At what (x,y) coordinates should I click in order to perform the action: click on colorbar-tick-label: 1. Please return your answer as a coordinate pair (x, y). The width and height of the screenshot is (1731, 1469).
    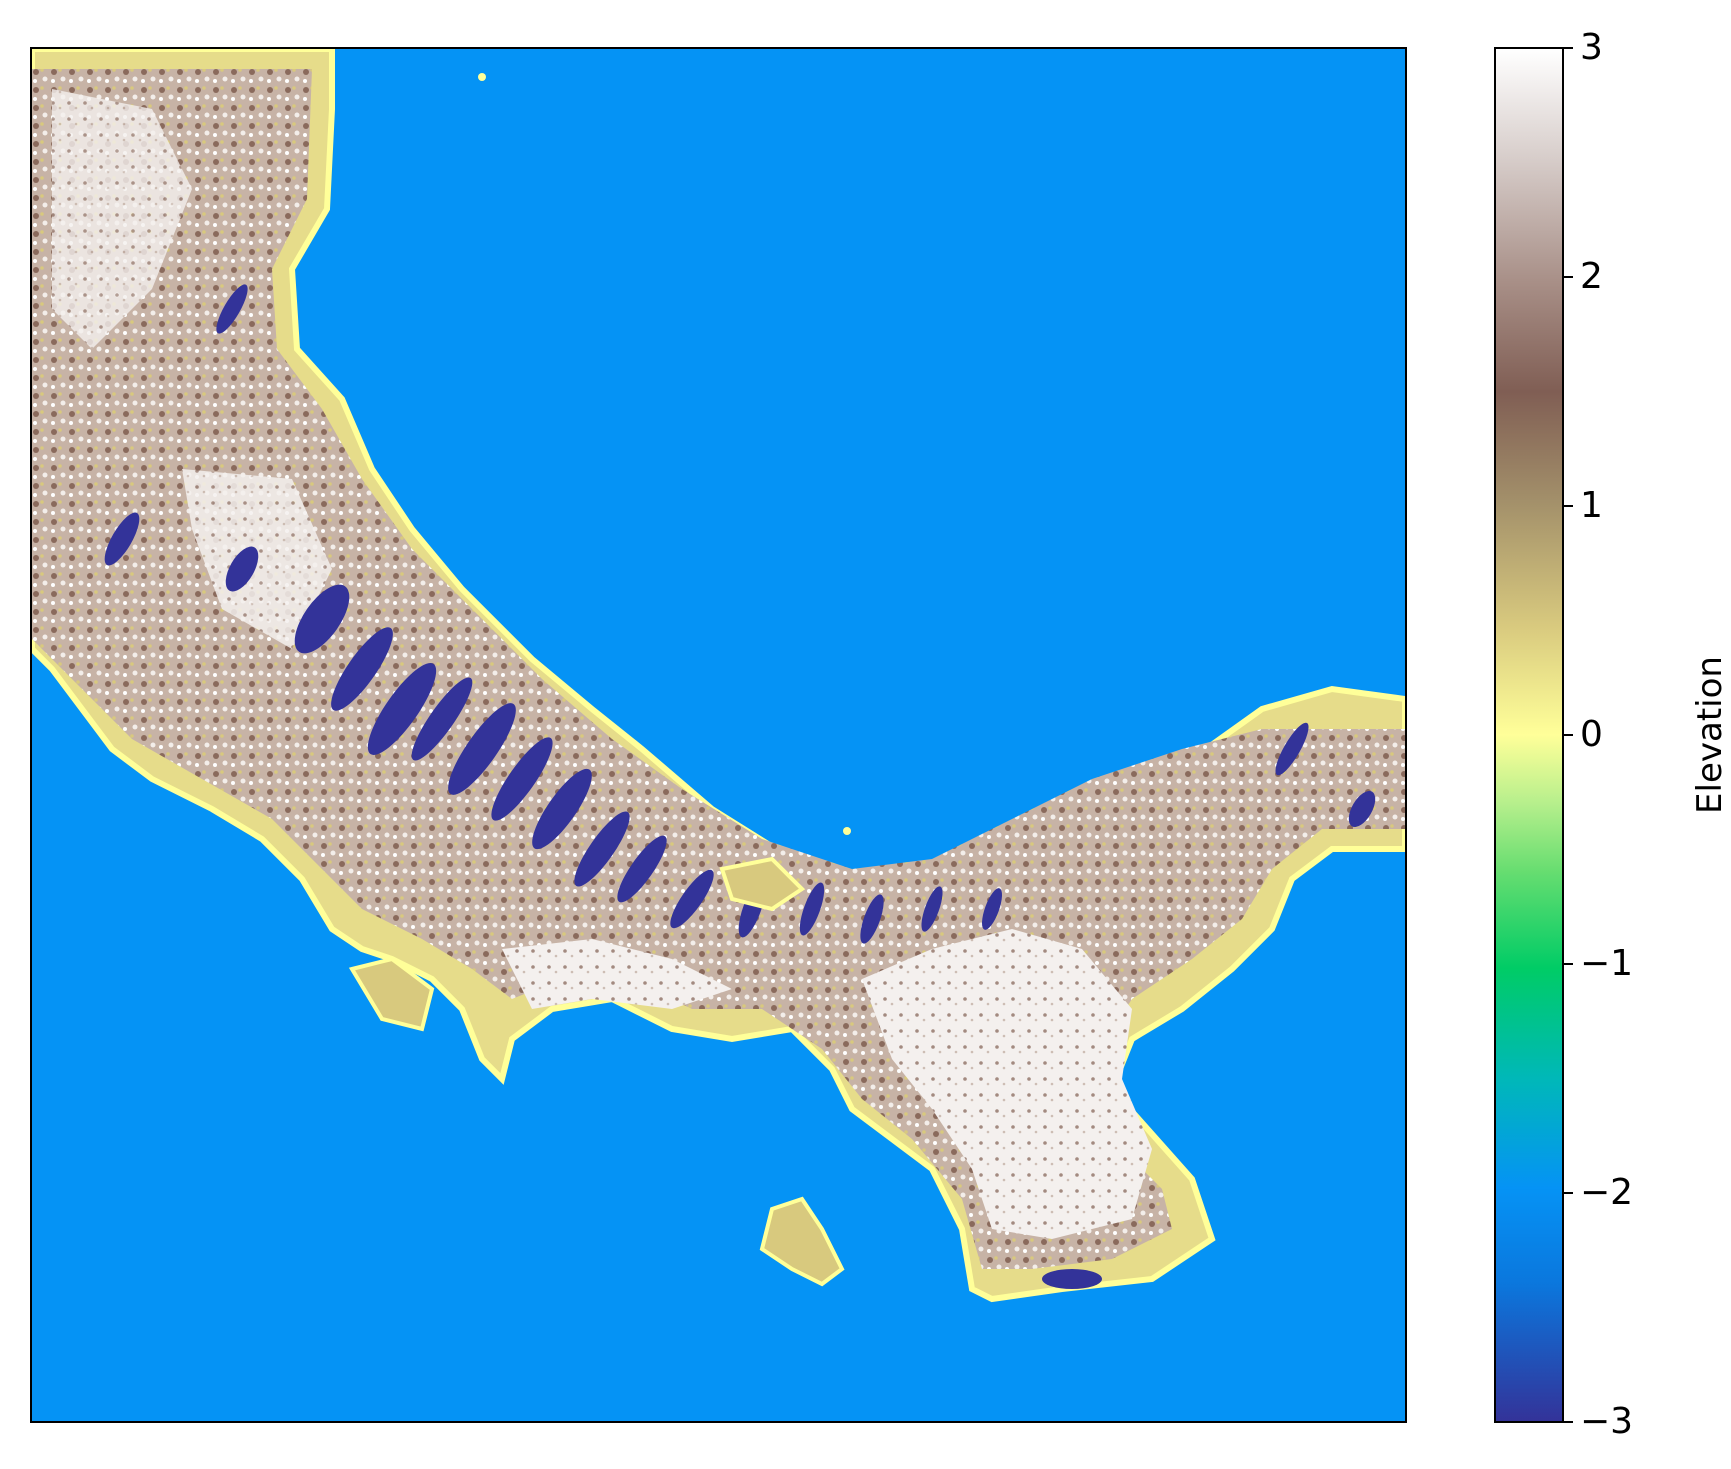
    Looking at the image, I should click on (1591, 505).